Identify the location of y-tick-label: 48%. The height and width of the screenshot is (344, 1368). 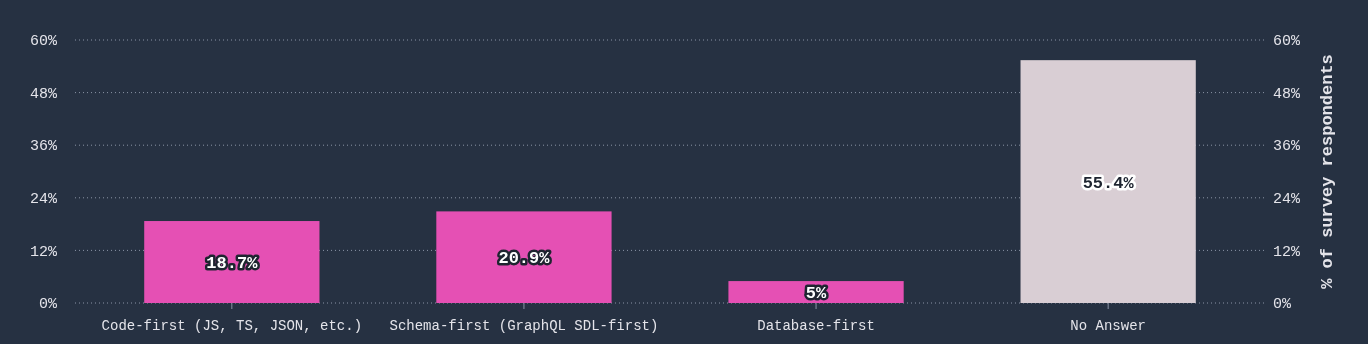
(43, 94).